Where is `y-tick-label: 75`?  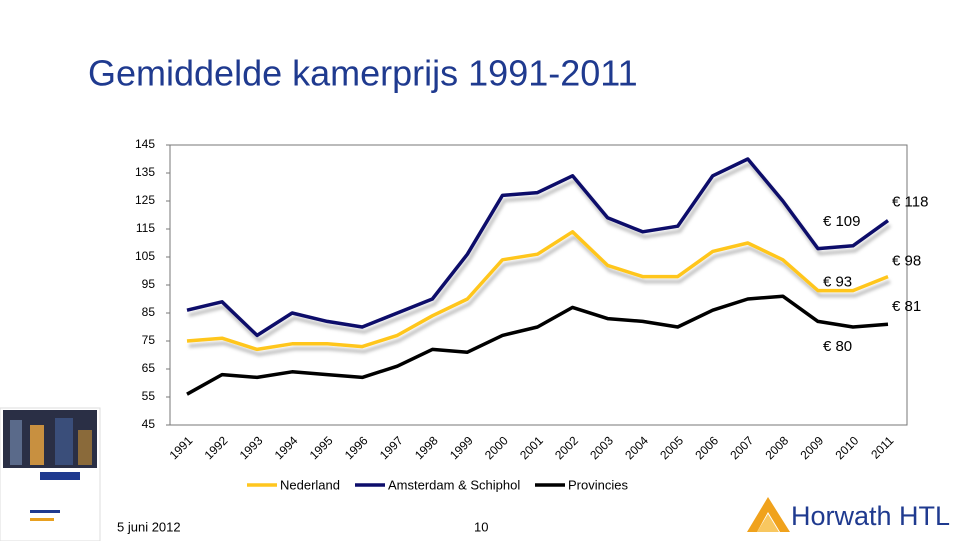
y-tick-label: 75 is located at coordinates (149, 340).